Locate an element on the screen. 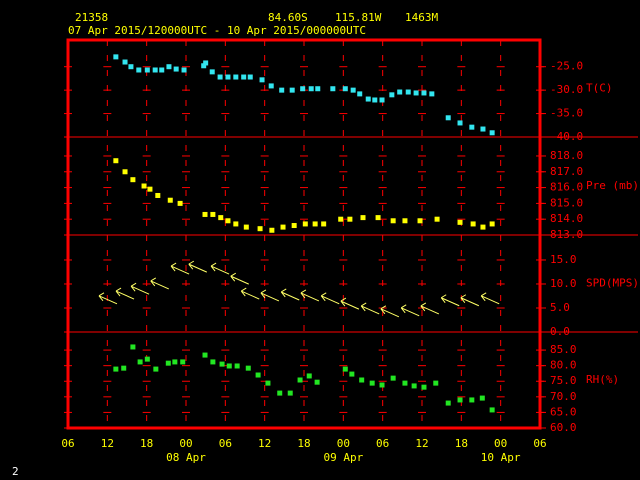 The width and height of the screenshot is (640, 480). y-tick-label: -30.0 is located at coordinates (566, 89).